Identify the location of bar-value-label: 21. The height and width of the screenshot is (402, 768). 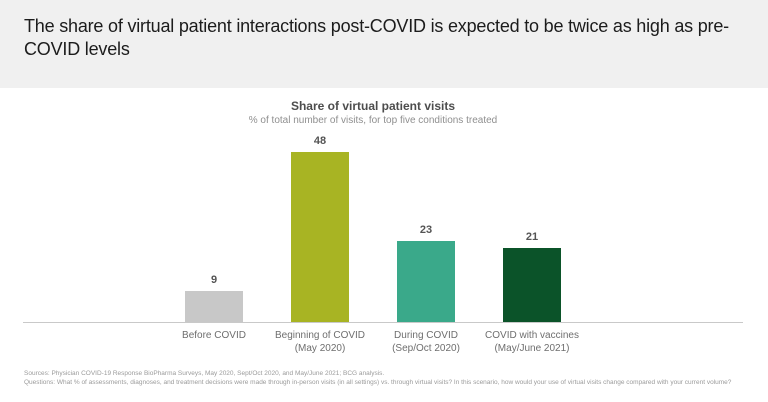
(532, 237).